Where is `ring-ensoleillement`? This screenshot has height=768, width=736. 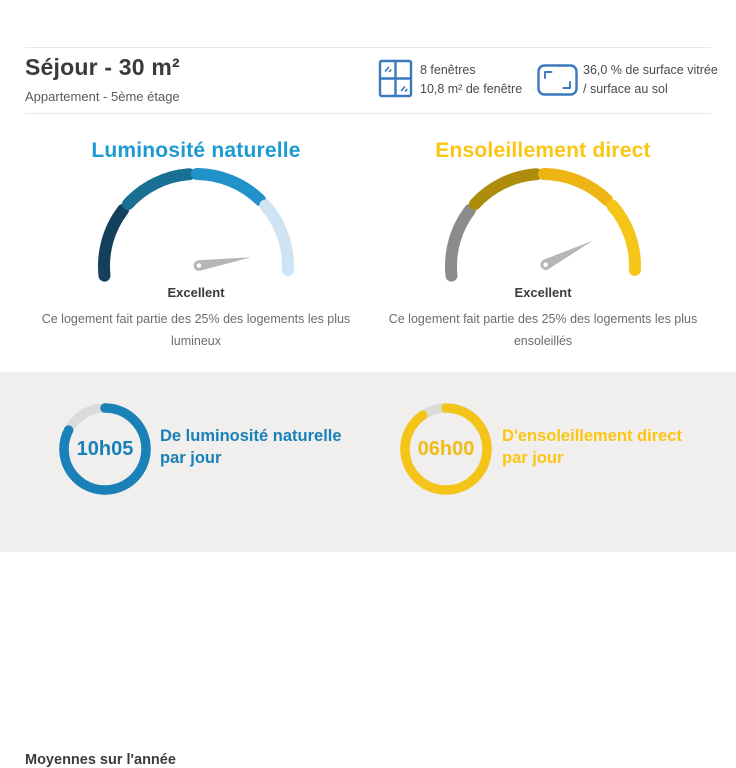 ring-ensoleillement is located at coordinates (446, 449).